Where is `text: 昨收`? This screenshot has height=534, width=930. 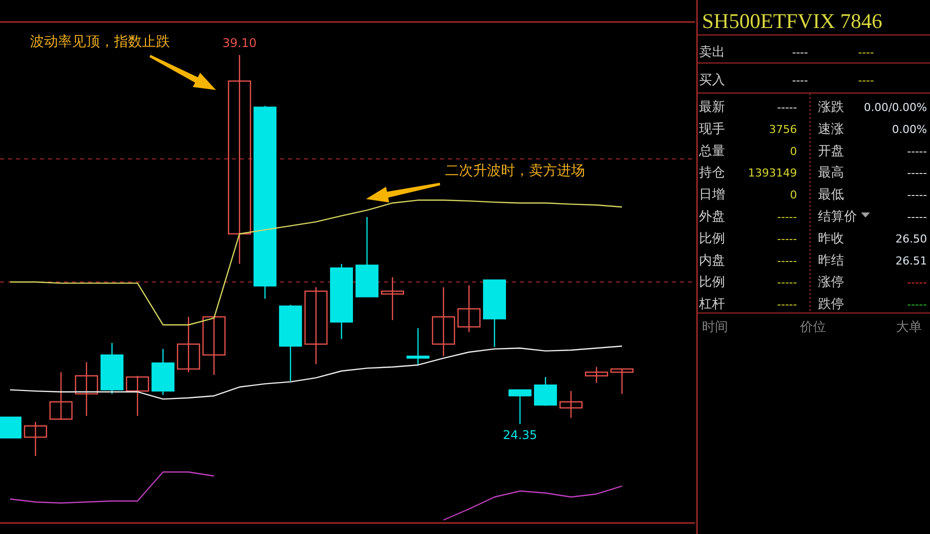 text: 昨收 is located at coordinates (831, 238).